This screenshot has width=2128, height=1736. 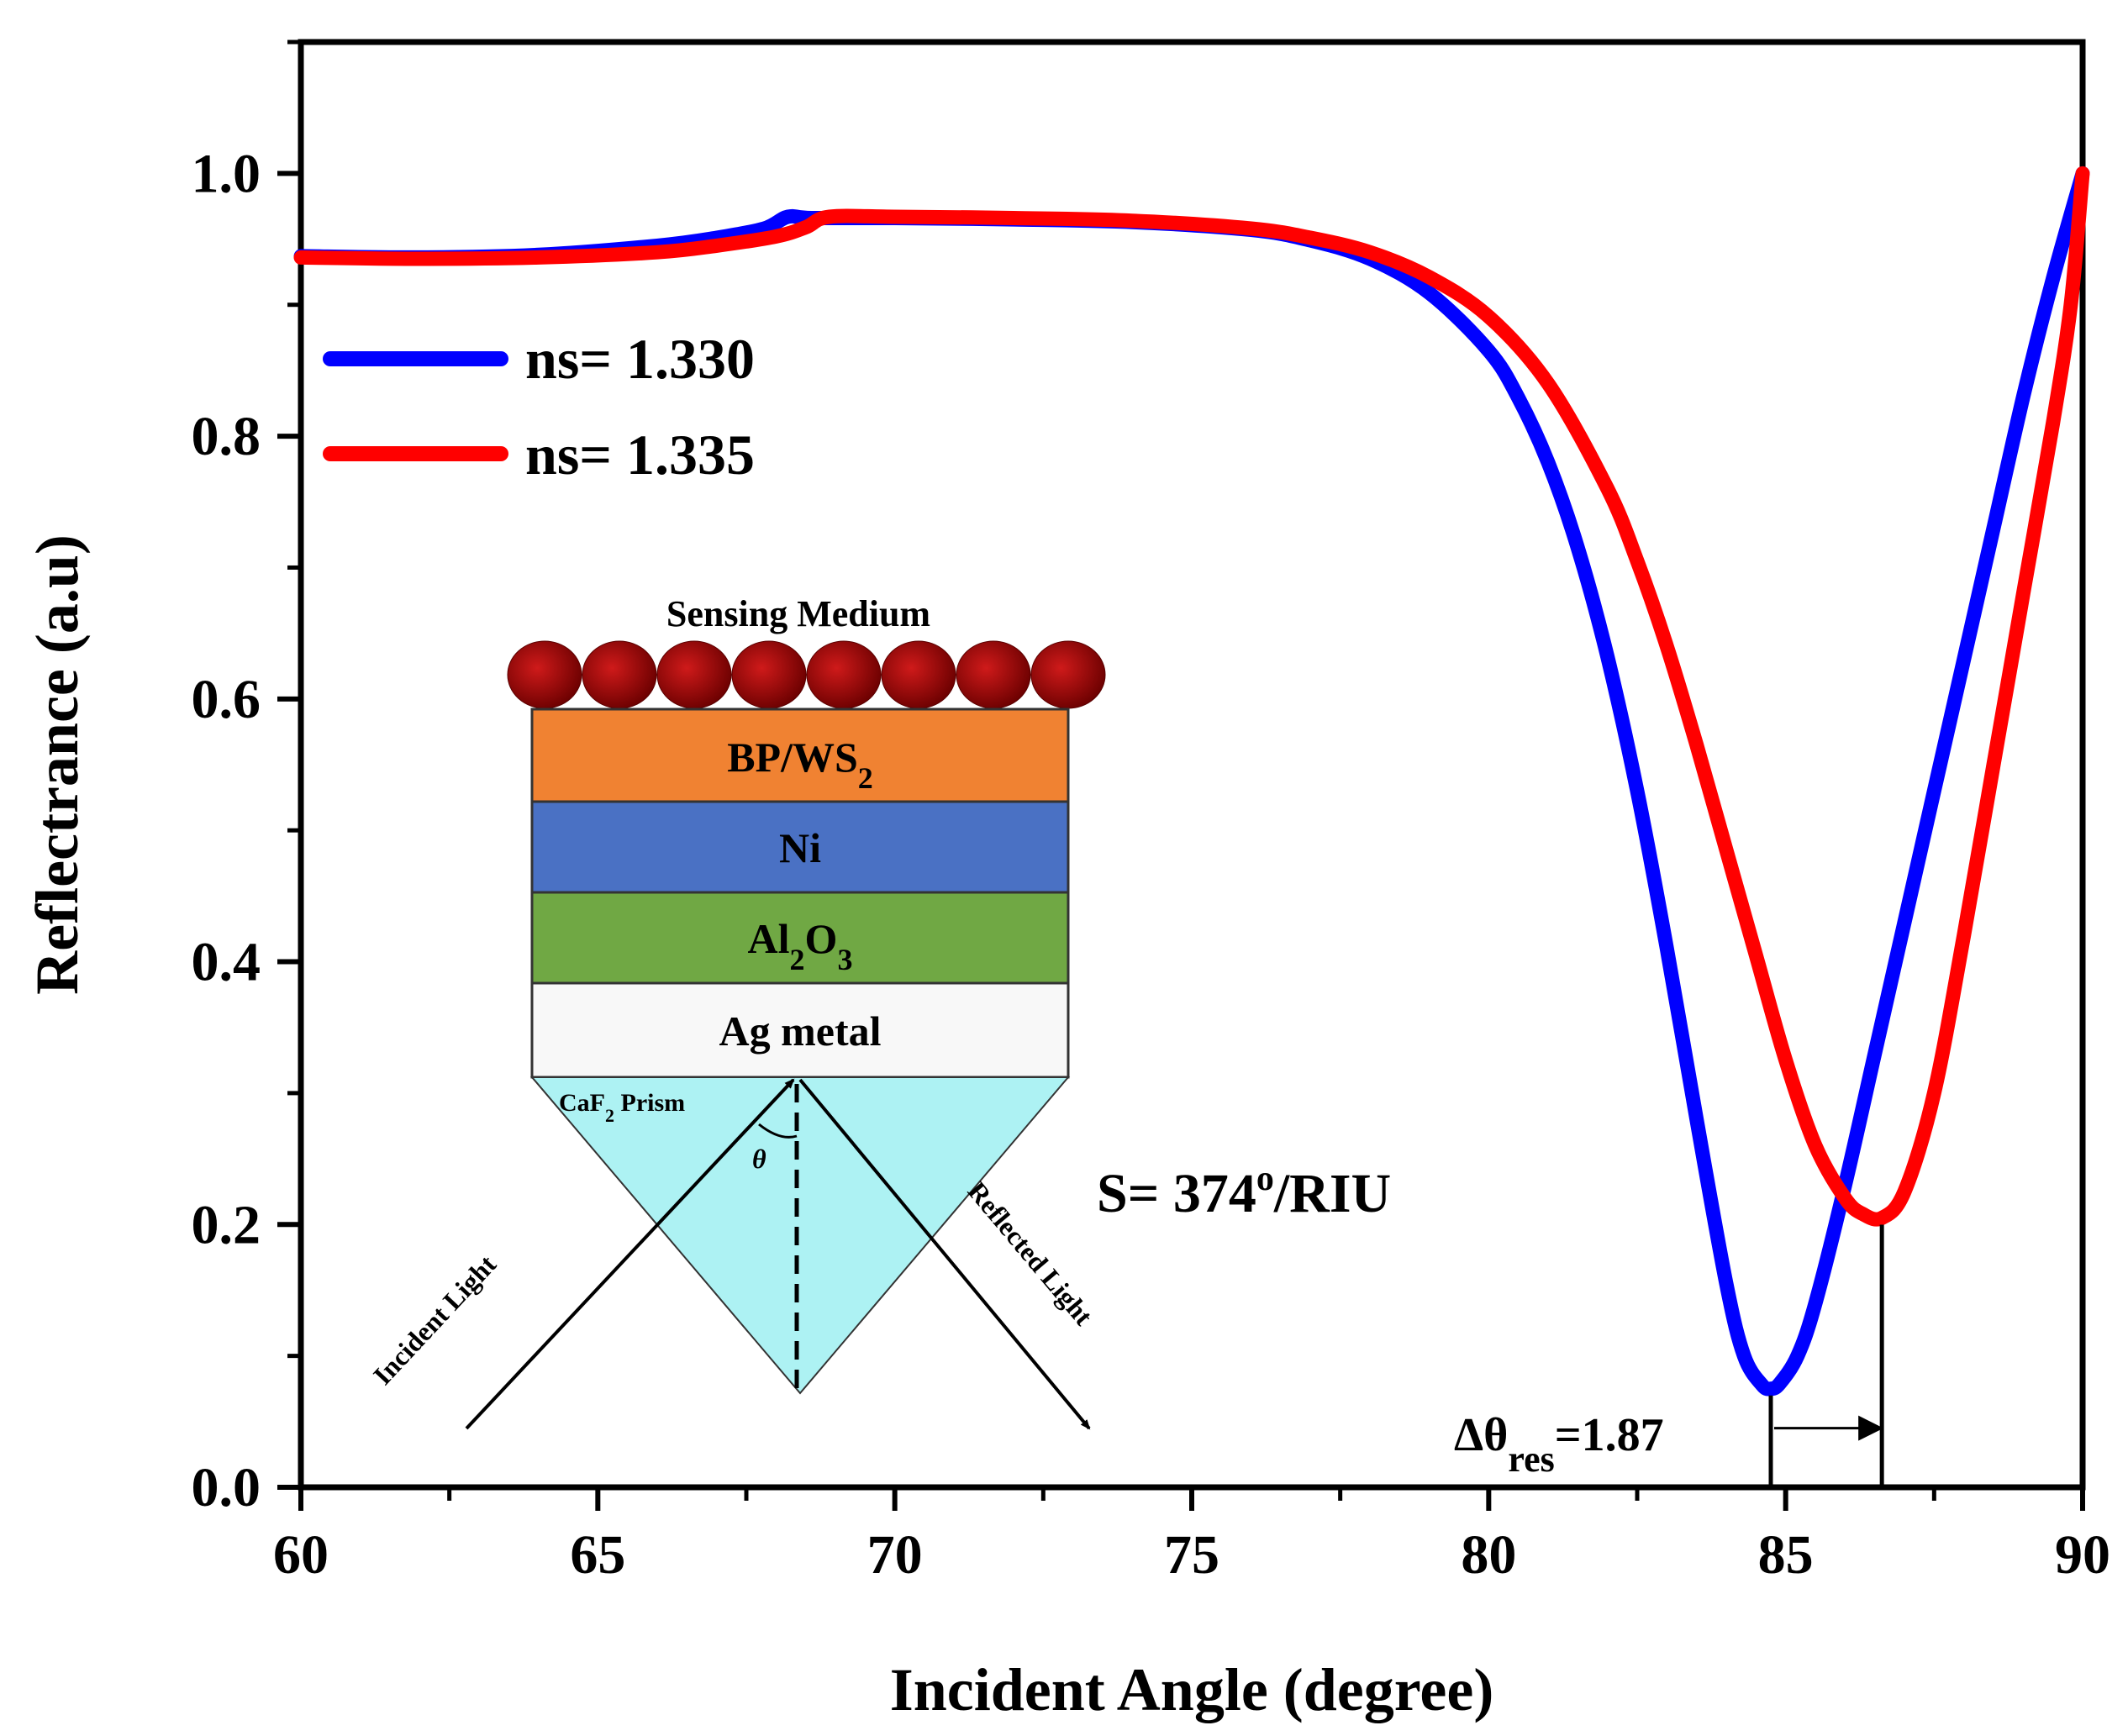 I want to click on theta-arc, so click(x=778, y=1131).